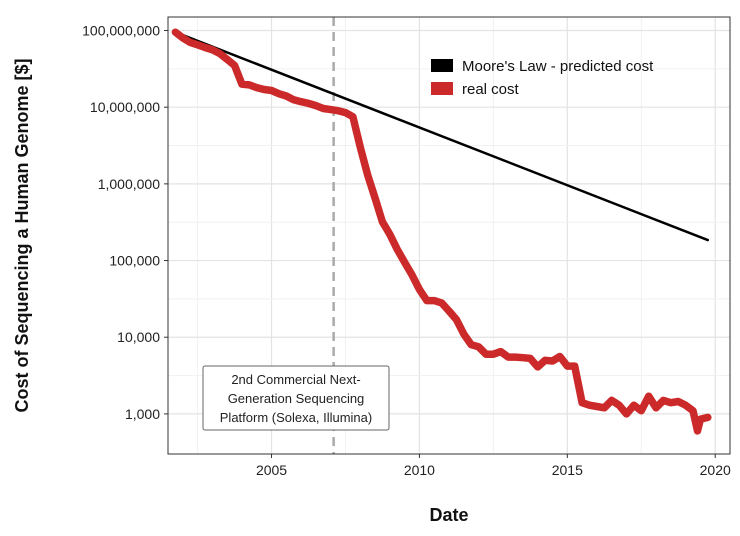  I want to click on legend-label-moores-law: Moore's Law - predicted cost, so click(558, 66).